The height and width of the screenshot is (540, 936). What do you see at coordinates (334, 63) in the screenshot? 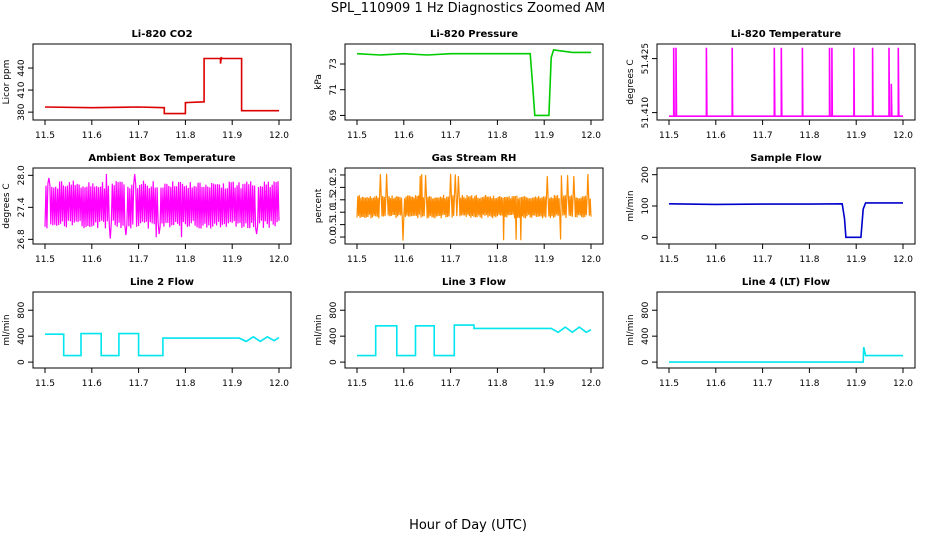
I see `y-tick-label: 73` at bounding box center [334, 63].